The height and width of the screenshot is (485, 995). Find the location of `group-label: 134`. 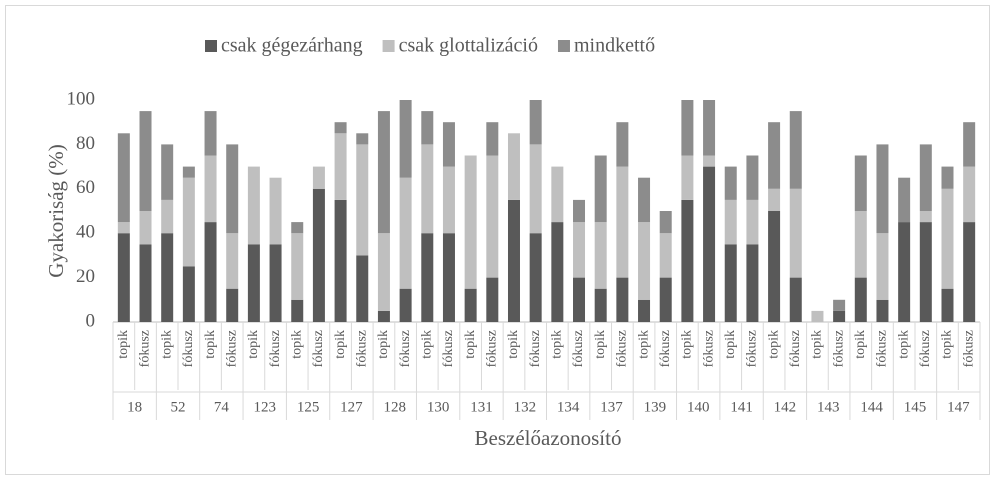

group-label: 134 is located at coordinates (568, 407).